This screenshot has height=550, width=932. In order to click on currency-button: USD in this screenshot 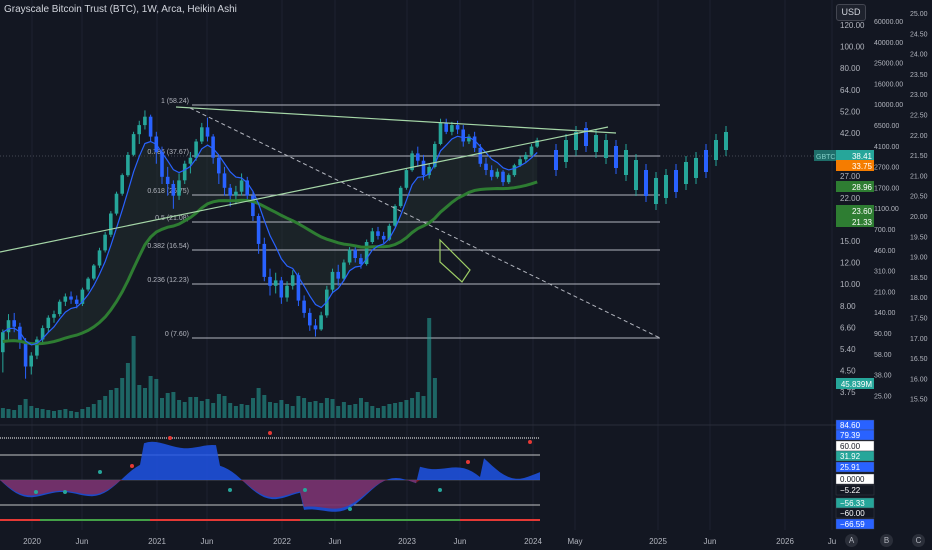, I will do `click(851, 12)`.